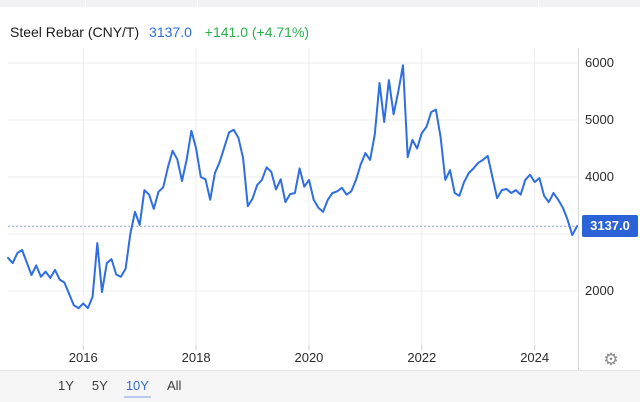 This screenshot has width=640, height=402. I want to click on range-buttons: 1Y 5Y 10Y All, so click(126, 388).